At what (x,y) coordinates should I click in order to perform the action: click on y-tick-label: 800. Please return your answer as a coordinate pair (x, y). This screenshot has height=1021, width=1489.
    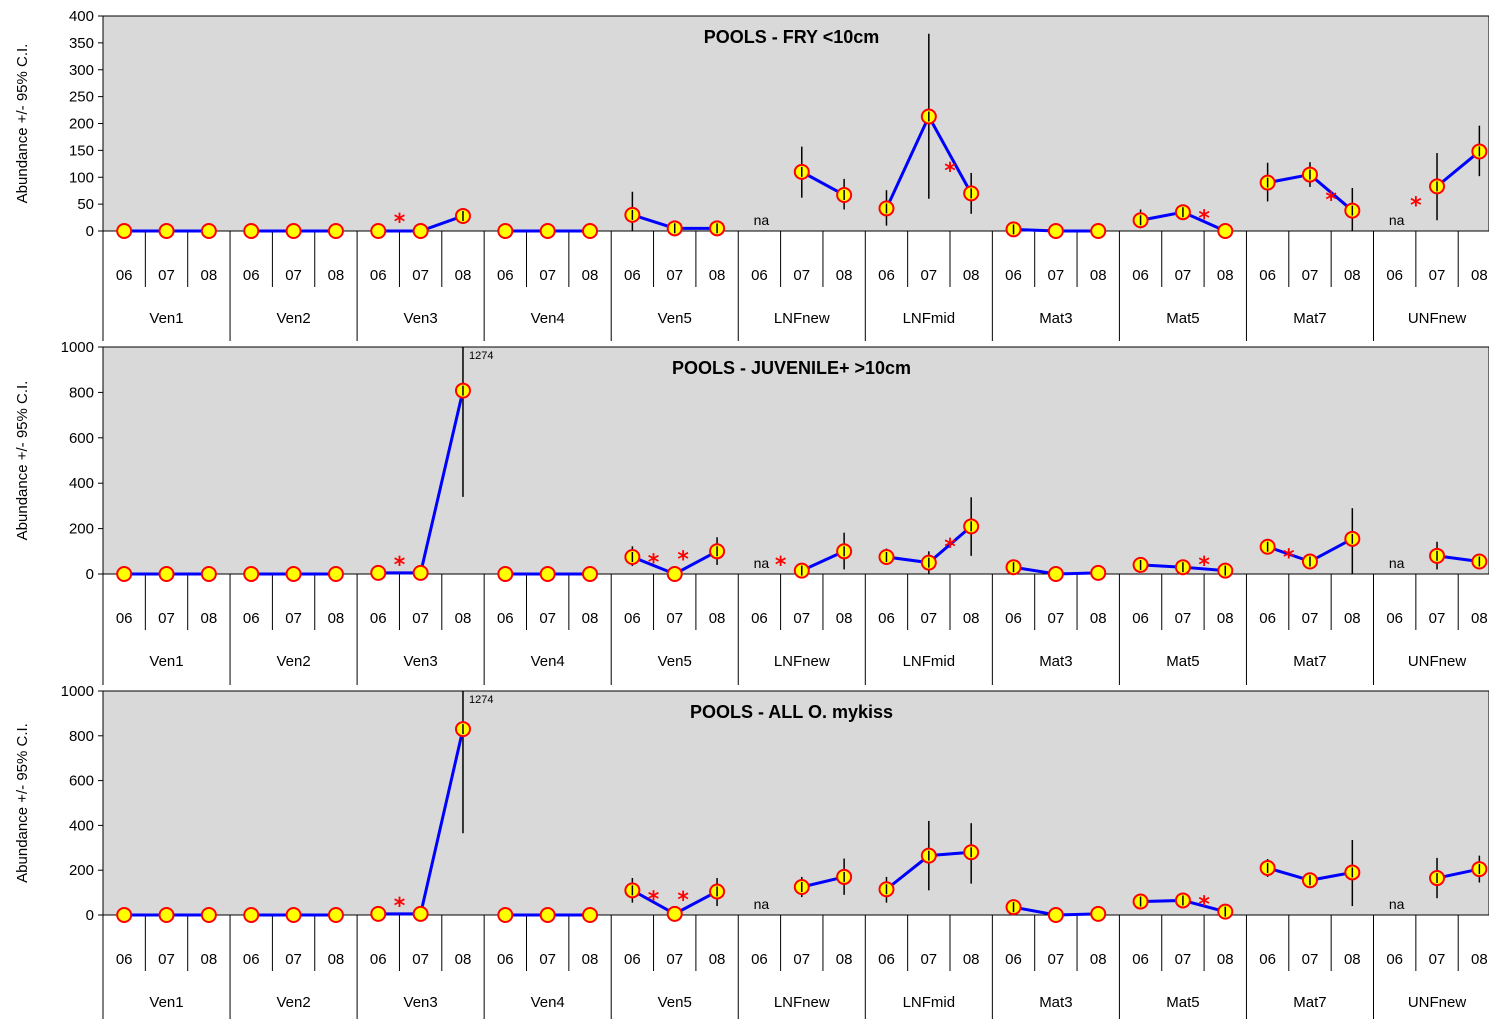
    Looking at the image, I should click on (81, 392).